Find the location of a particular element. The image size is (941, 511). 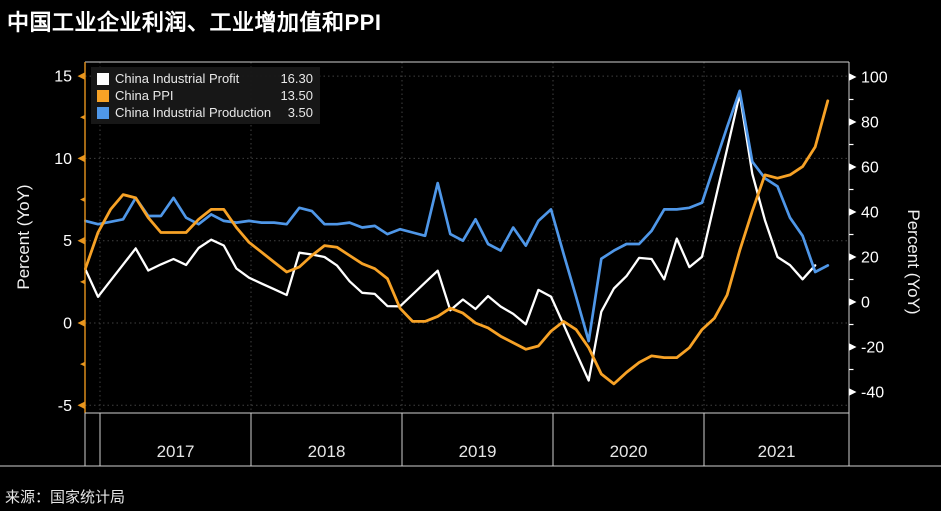

legend-item-ppi: China PPI 13.50 is located at coordinates (205, 95).